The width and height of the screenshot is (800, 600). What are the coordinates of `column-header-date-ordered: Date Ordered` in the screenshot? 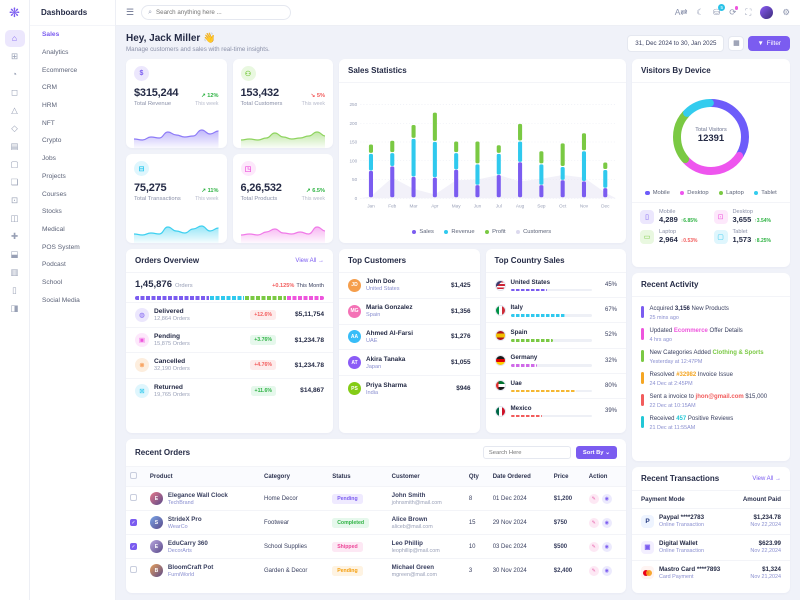 It's located at (519, 477).